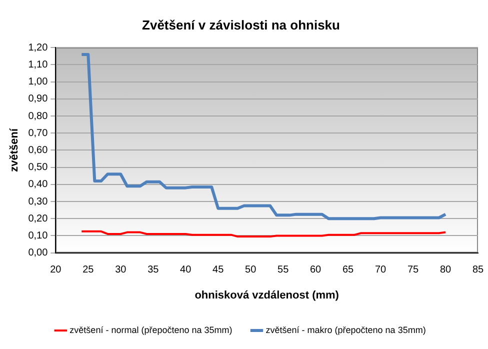 This screenshot has height=349, width=488. I want to click on y-tick-label: 1,20, so click(38, 48).